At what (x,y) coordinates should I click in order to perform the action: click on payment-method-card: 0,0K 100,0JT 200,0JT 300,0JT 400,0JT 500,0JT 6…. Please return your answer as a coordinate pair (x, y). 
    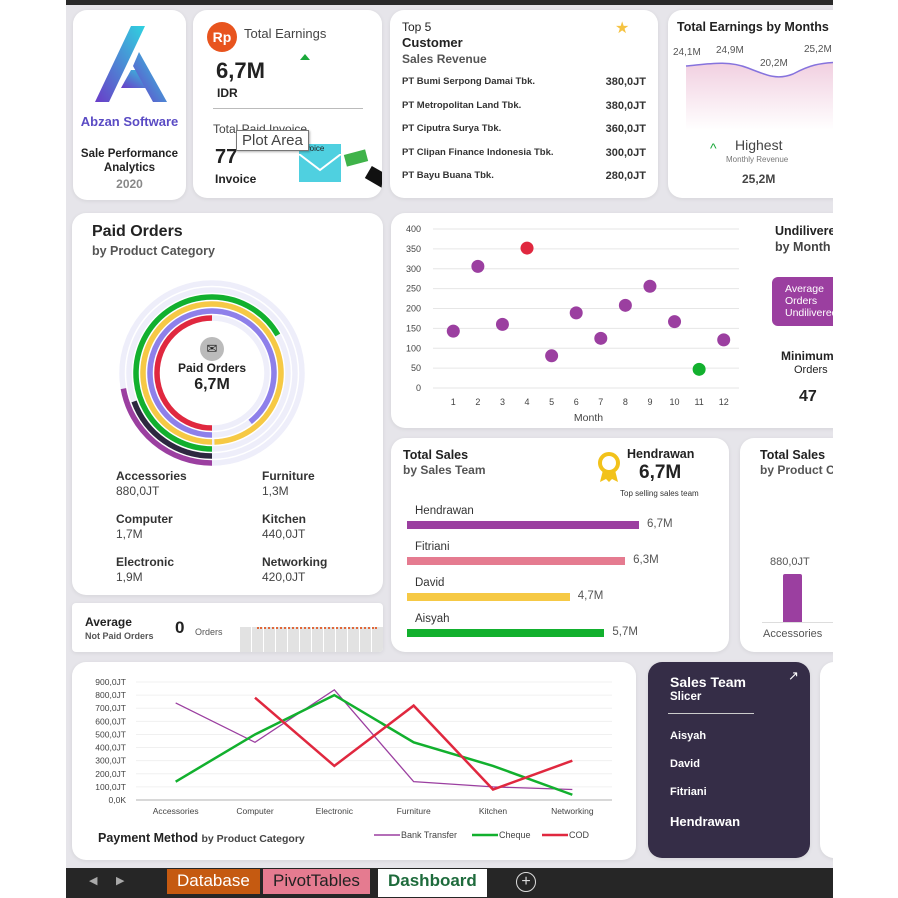
    Looking at the image, I should click on (354, 761).